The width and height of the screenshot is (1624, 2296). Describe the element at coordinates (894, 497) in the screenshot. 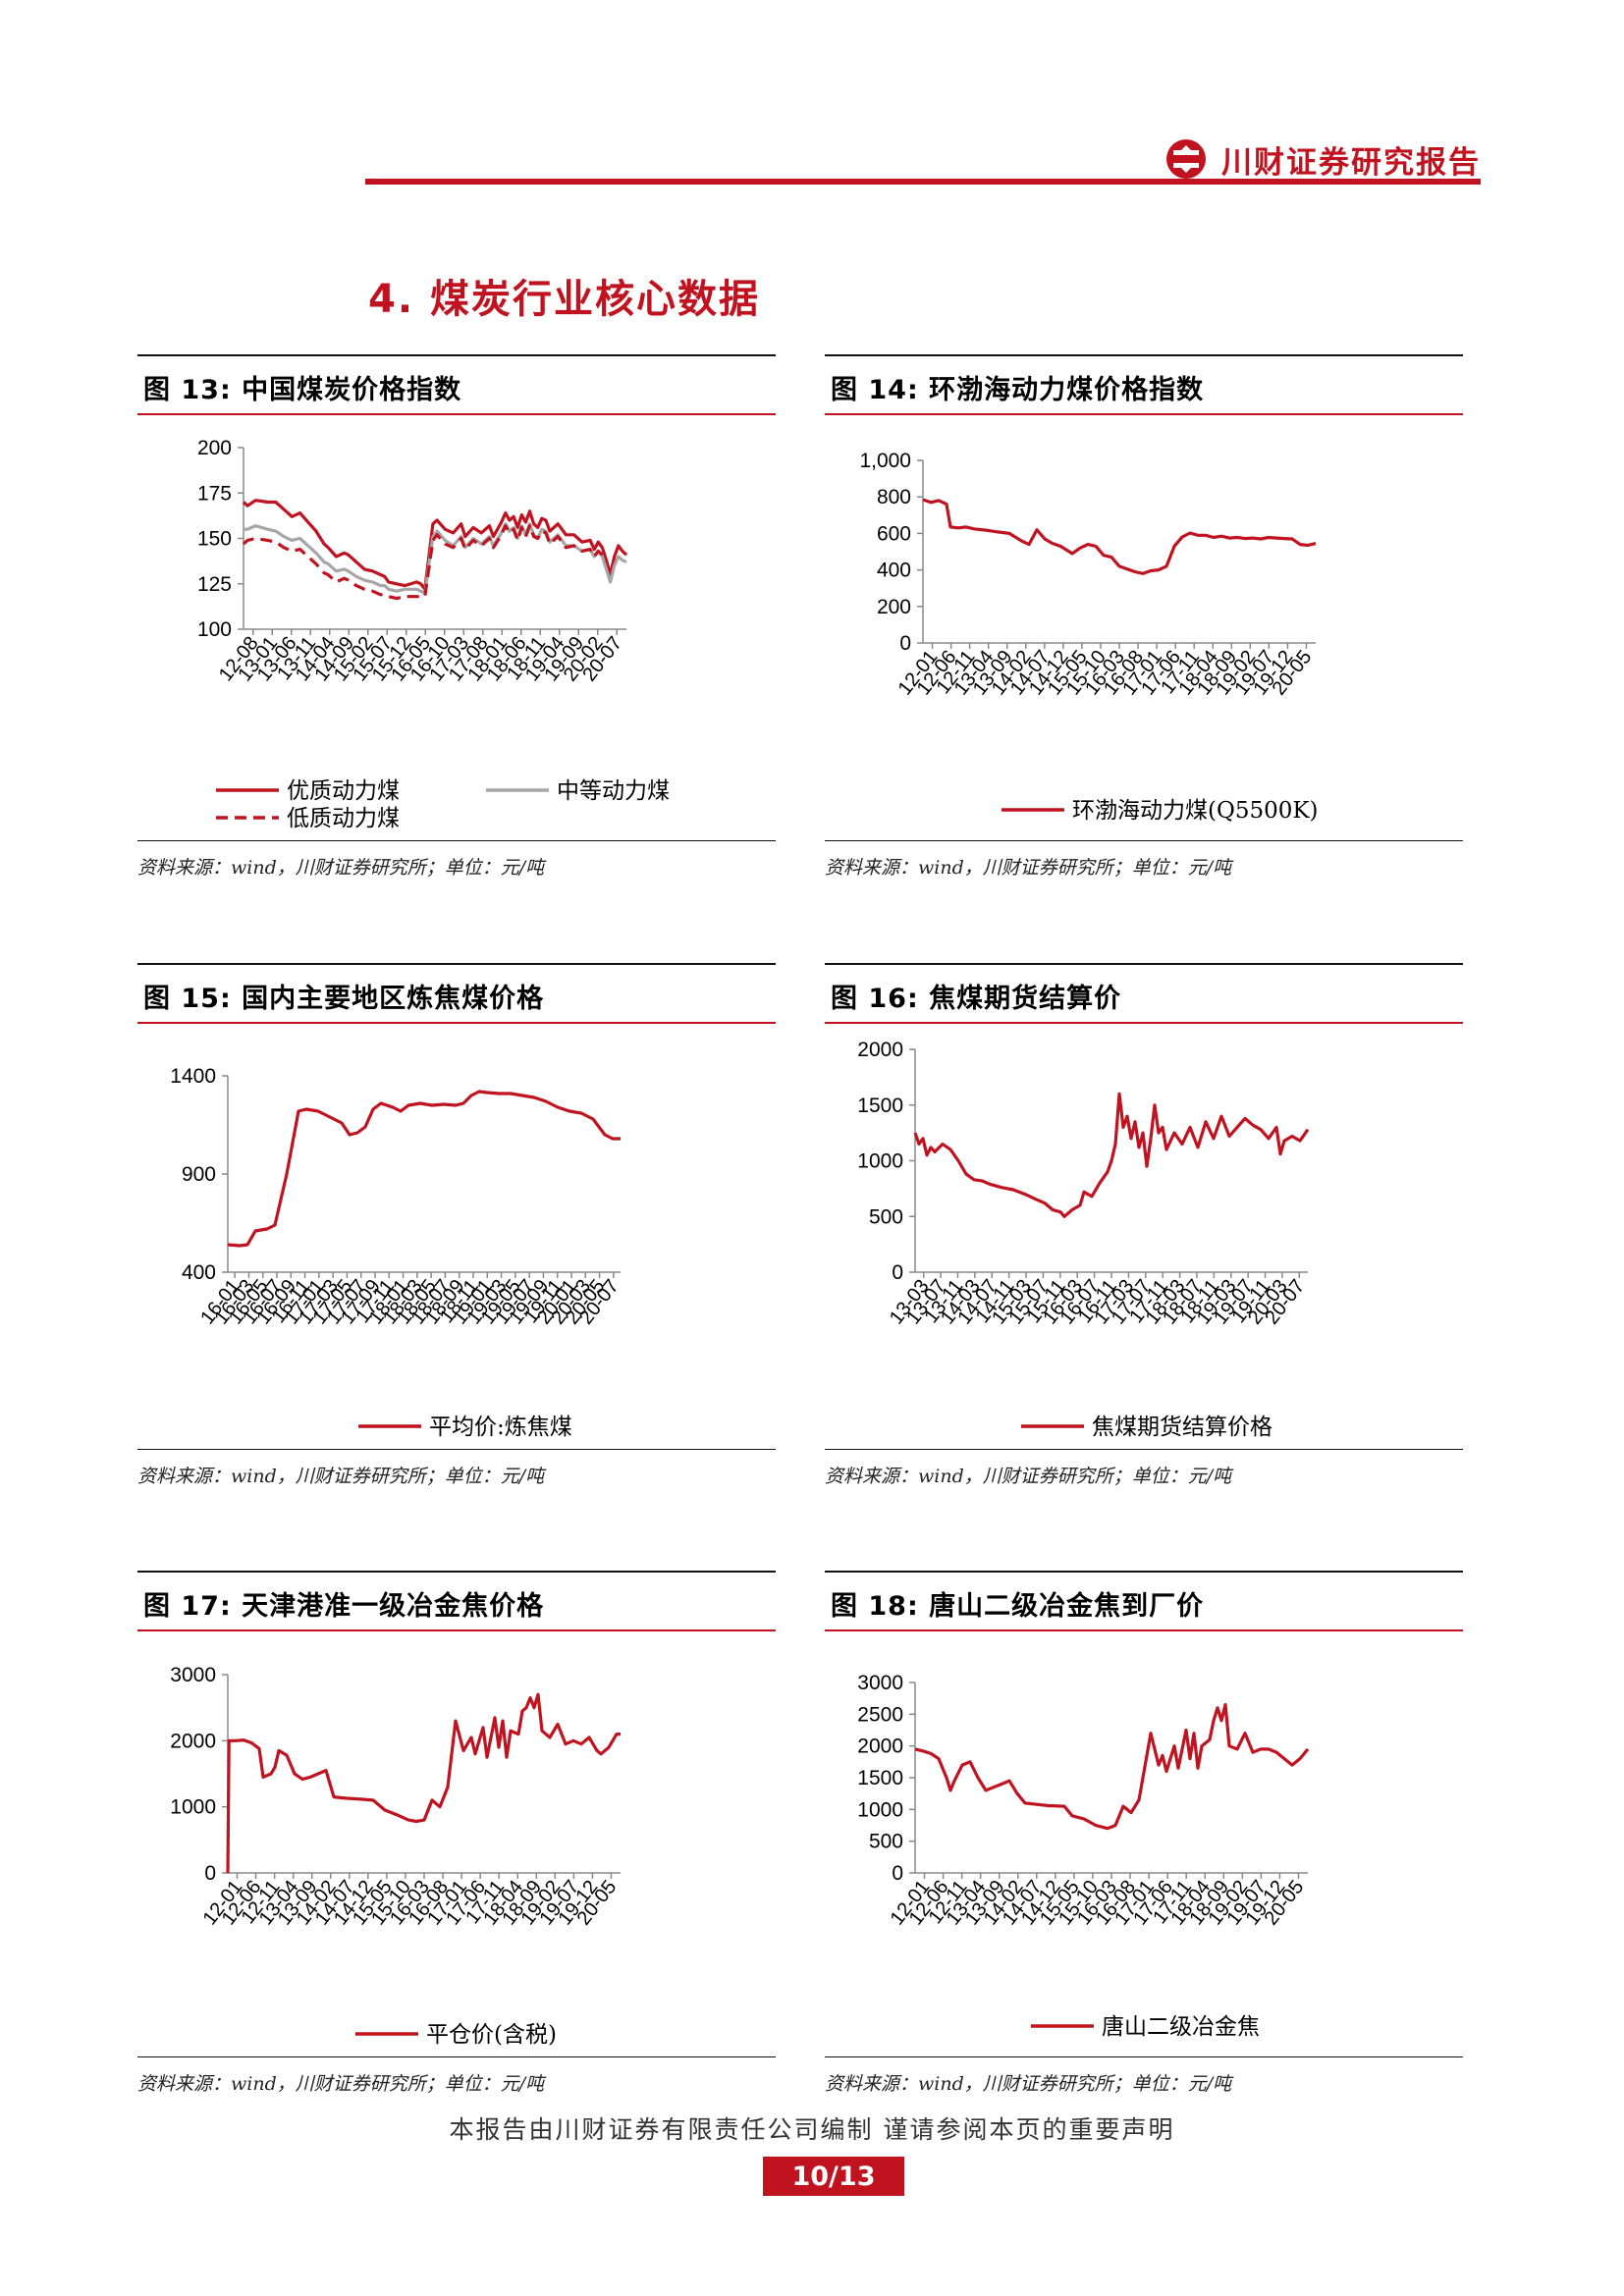

I see `y-tick-label: 800` at that location.